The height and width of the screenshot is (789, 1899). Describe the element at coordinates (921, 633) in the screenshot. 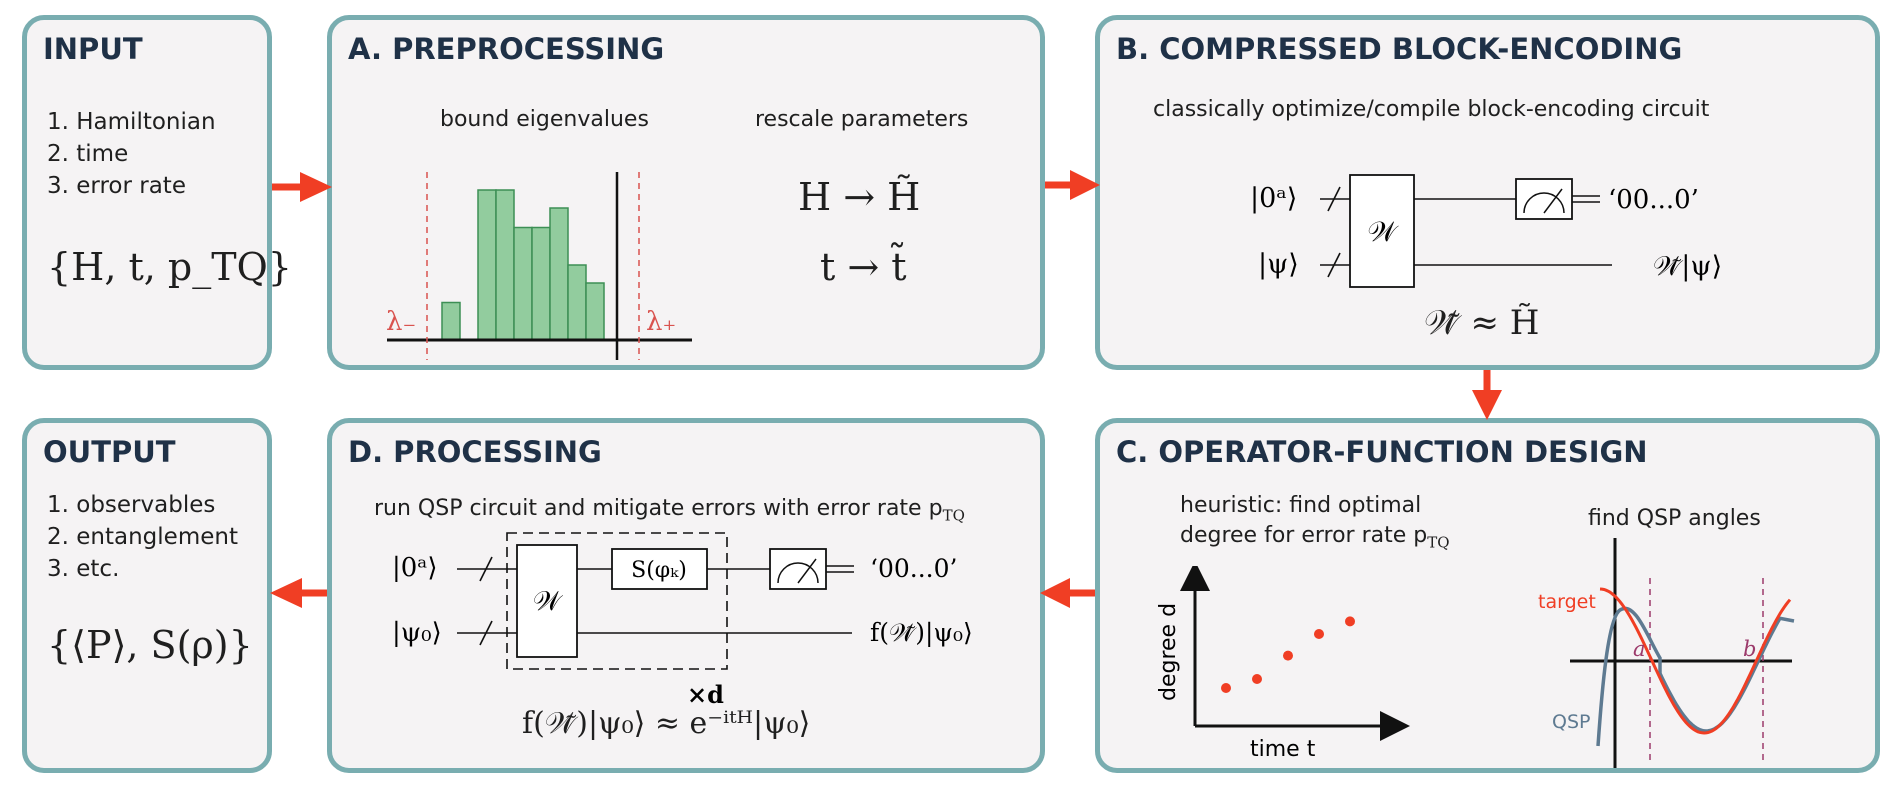

I see `proc-output-f-psi: f(𝒲̃)|ψ₀⟩` at that location.